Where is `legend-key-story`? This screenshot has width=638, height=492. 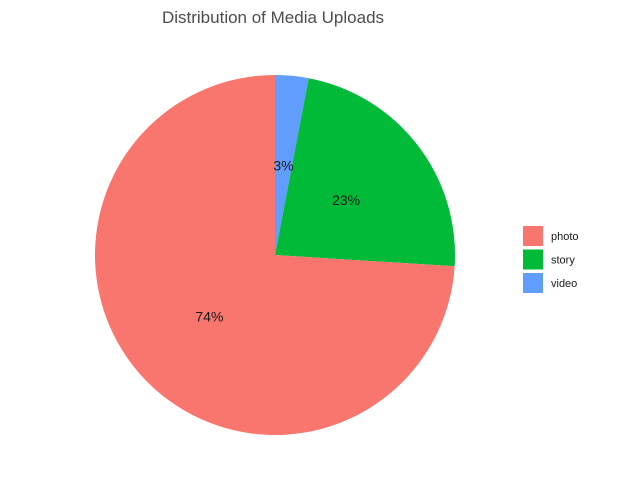 legend-key-story is located at coordinates (533, 259).